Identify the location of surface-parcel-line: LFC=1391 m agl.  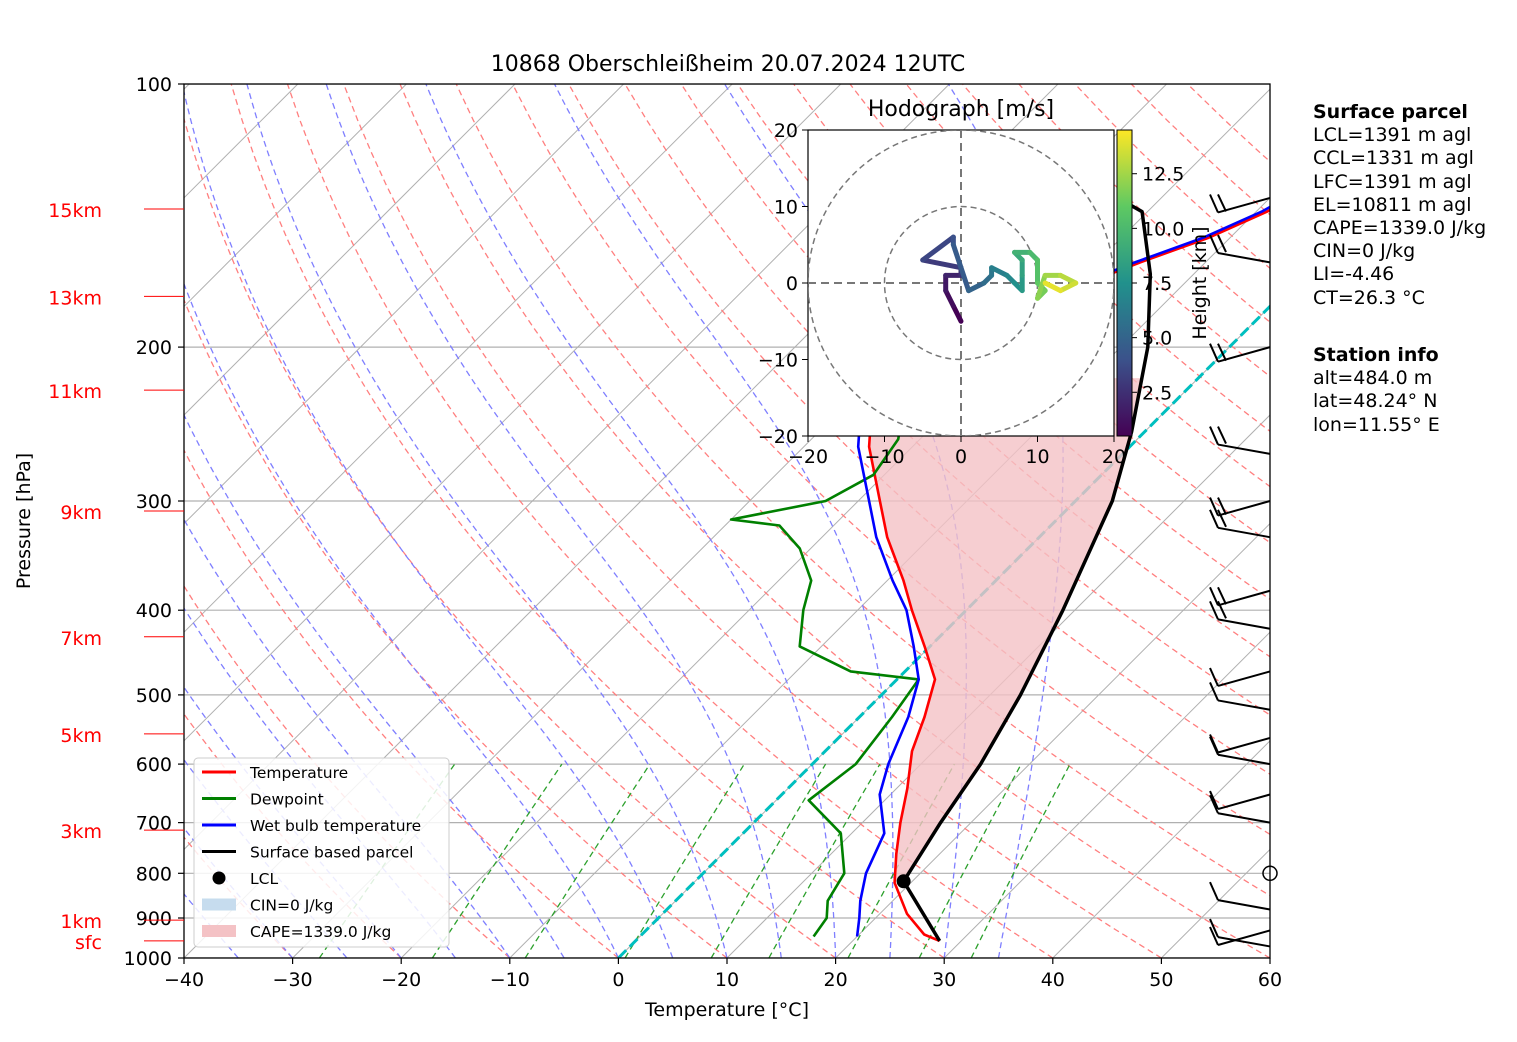
(1392, 181).